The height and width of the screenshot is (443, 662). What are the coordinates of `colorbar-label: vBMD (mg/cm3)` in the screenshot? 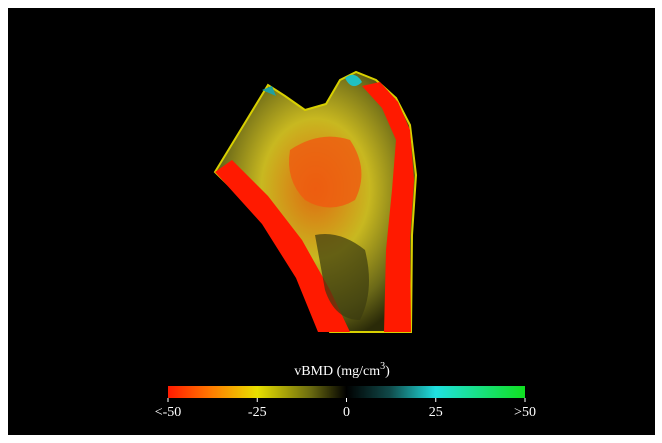 It's located at (342, 370).